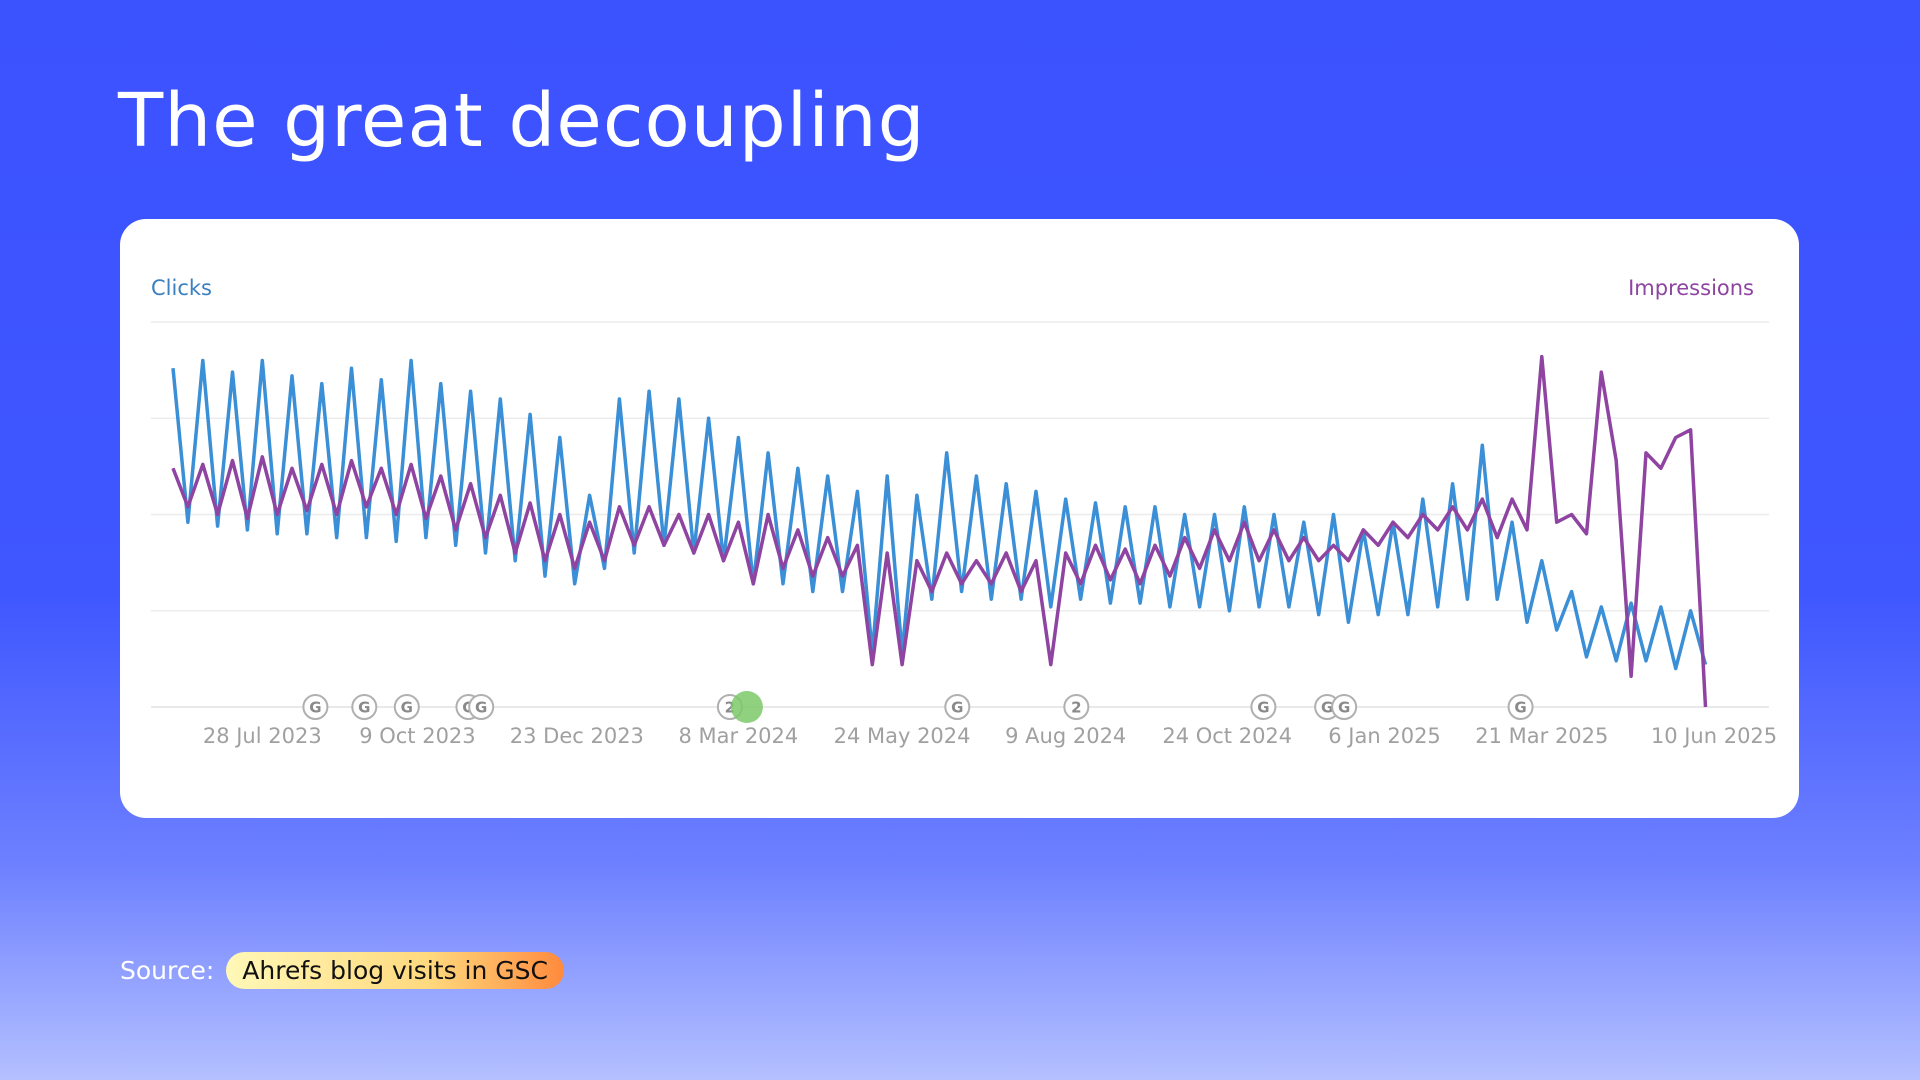 This screenshot has height=1080, width=1920. I want to click on axis-title: Clicks, so click(181, 288).